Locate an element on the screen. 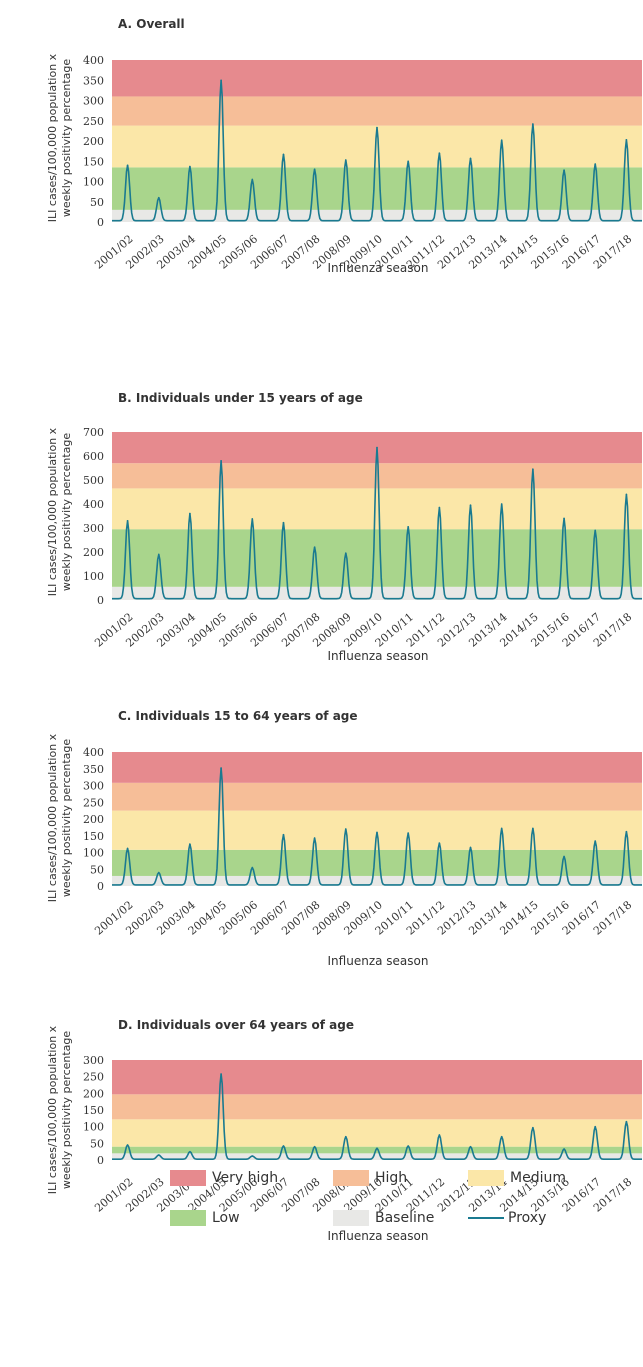 The height and width of the screenshot is (1367, 643). legend-line-proxy is located at coordinates (486, 1218).